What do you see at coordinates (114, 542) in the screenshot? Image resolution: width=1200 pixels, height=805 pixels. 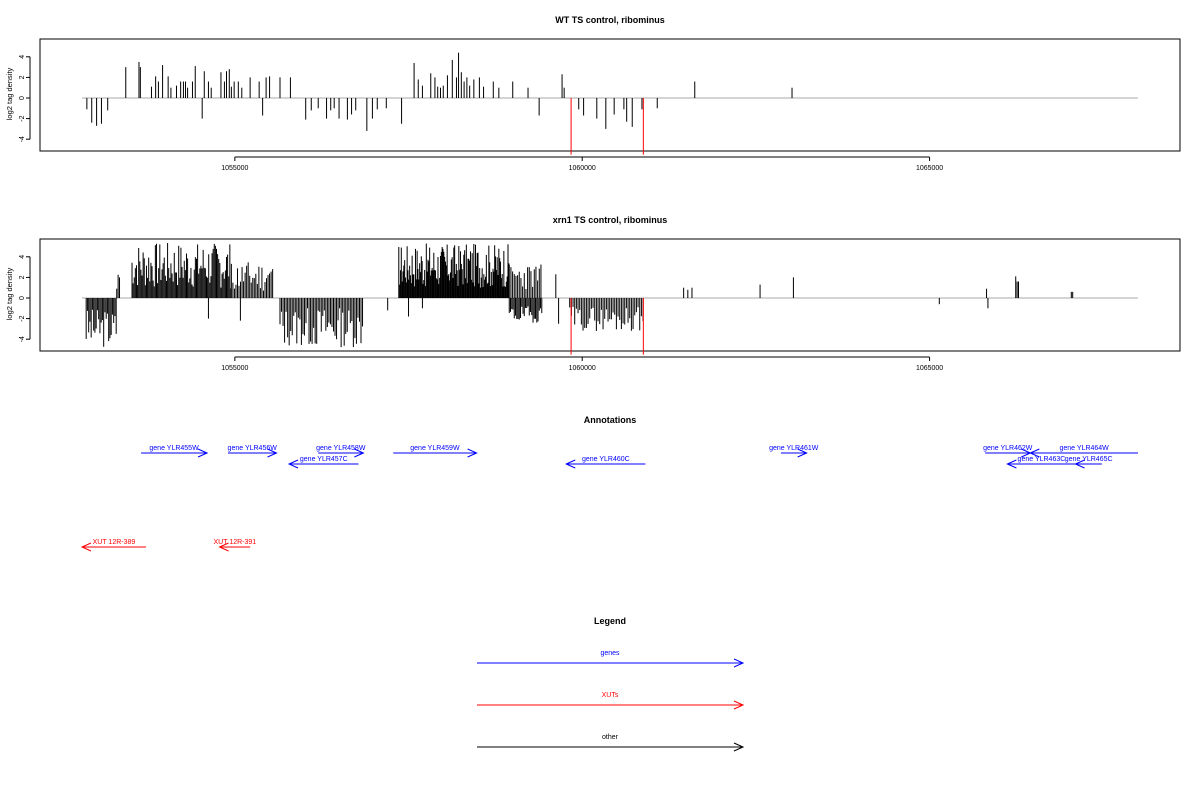 I see `xut-label: XUT 12R-389` at bounding box center [114, 542].